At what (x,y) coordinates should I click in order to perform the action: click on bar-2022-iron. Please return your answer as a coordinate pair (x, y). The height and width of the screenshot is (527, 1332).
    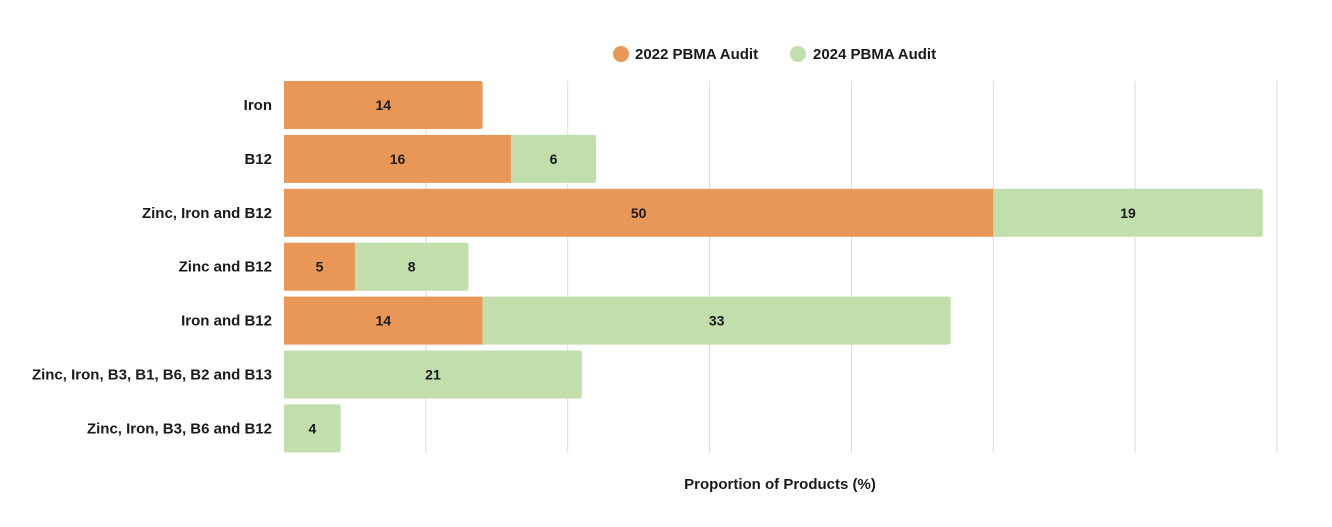
    Looking at the image, I should click on (383, 105).